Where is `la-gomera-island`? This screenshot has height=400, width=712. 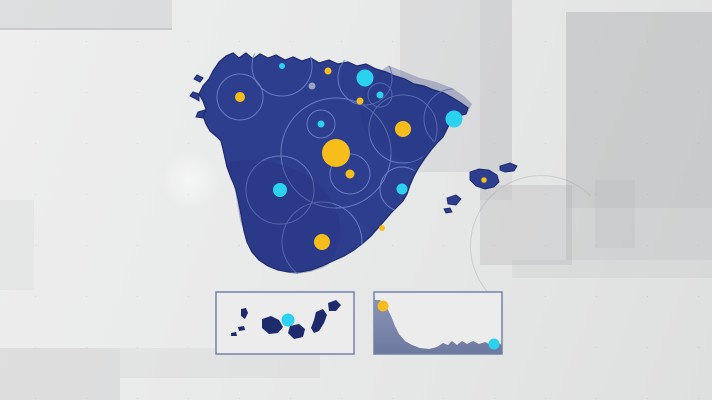
la-gomera-island is located at coordinates (241, 328).